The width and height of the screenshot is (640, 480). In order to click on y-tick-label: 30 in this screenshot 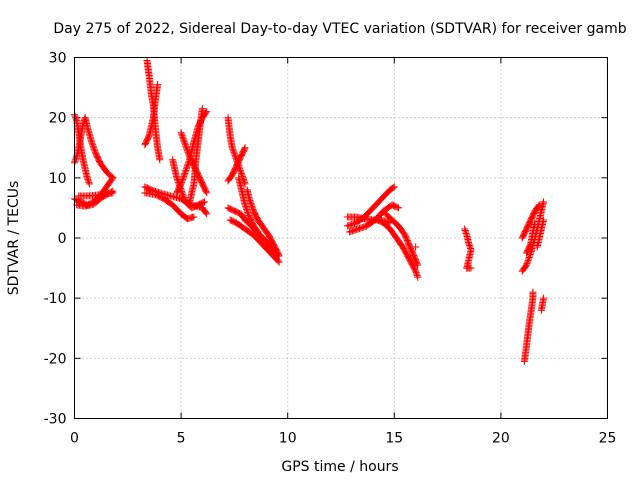, I will do `click(58, 59)`.